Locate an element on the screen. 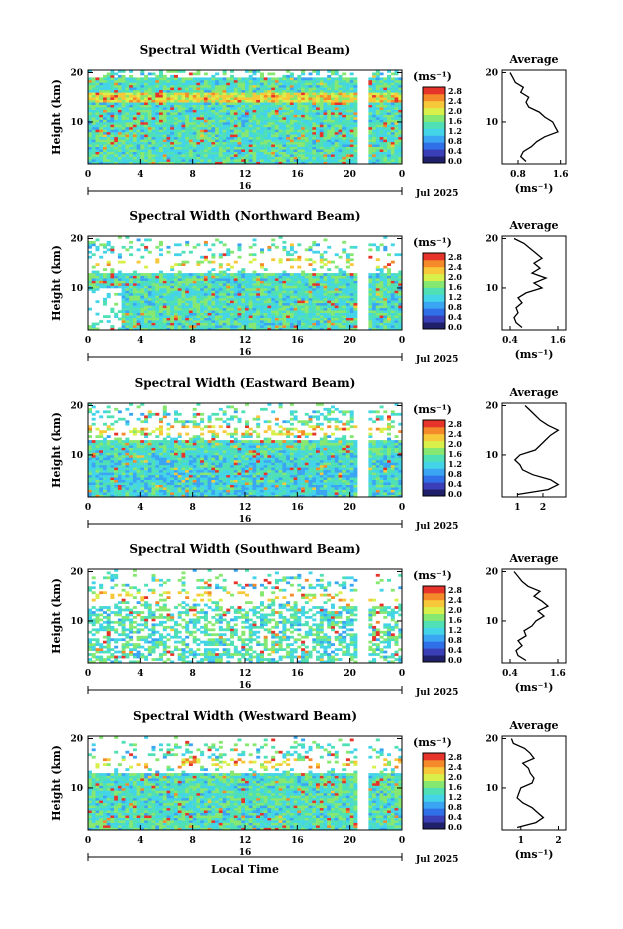 The width and height of the screenshot is (623, 929). panel-title: Spectral Width (Southward Beam) is located at coordinates (244, 549).